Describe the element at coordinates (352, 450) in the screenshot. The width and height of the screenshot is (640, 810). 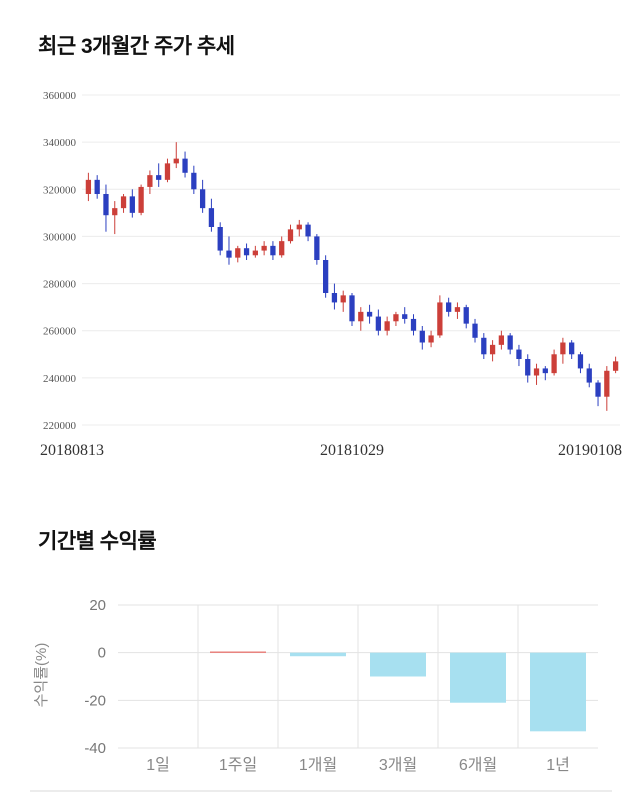
I see `x-axis-tick-label: 20181029` at that location.